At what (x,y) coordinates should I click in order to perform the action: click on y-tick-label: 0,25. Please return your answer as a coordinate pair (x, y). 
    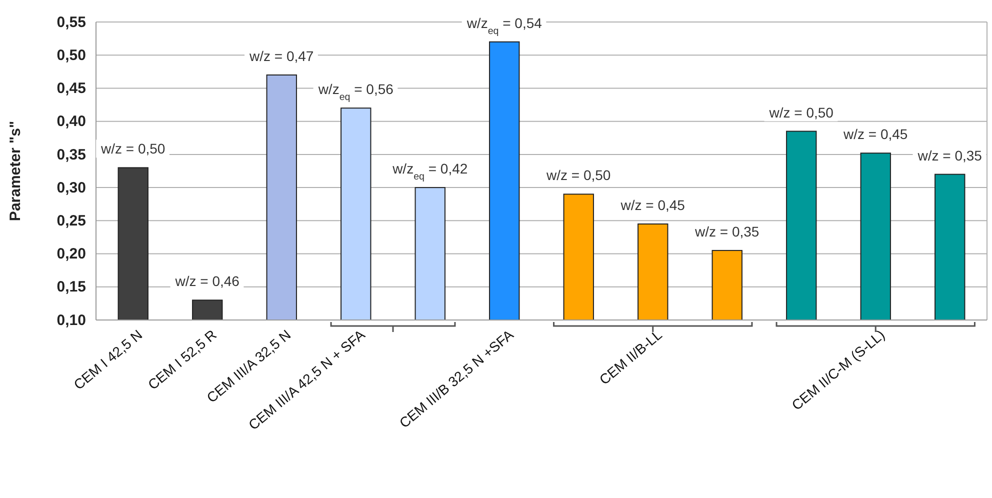
    Looking at the image, I should click on (71, 221).